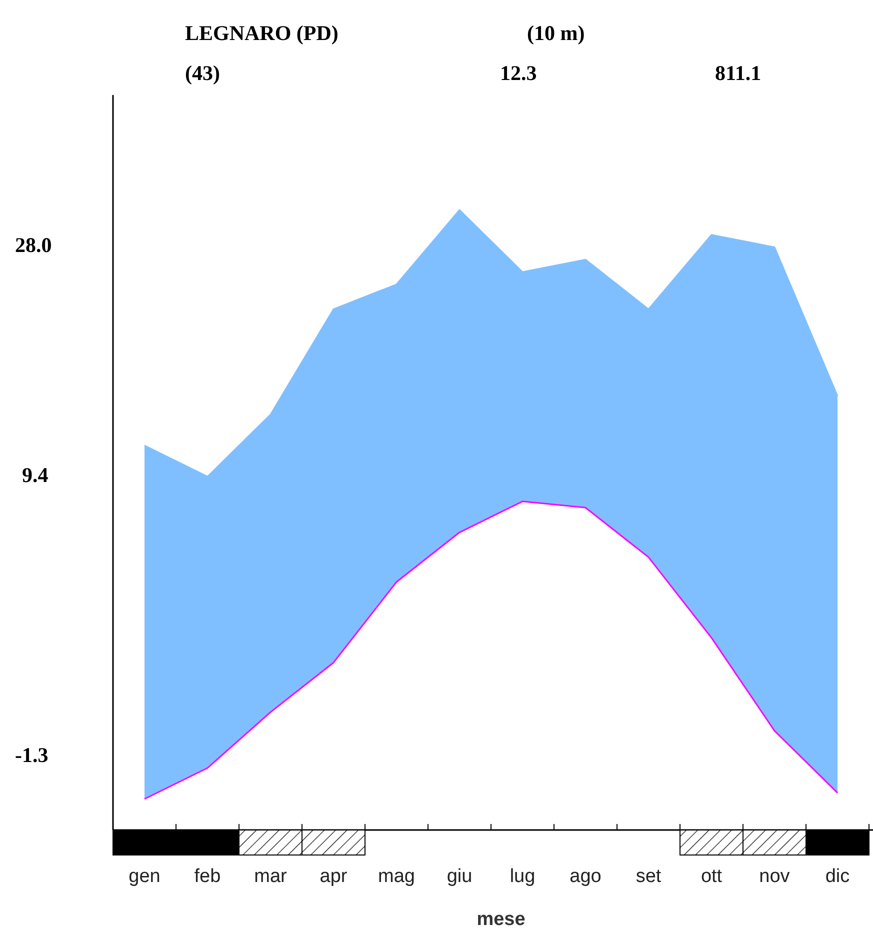 The image size is (873, 930). What do you see at coordinates (501, 919) in the screenshot?
I see `x-axis-title: mese` at bounding box center [501, 919].